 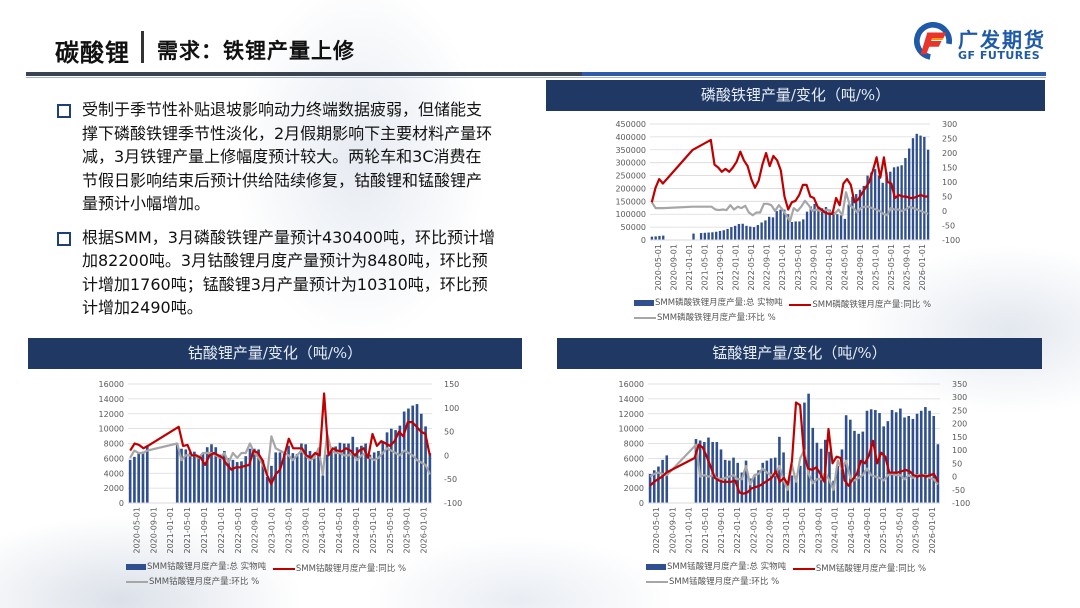 I want to click on svg-text: 14000, so click(x=631, y=399).